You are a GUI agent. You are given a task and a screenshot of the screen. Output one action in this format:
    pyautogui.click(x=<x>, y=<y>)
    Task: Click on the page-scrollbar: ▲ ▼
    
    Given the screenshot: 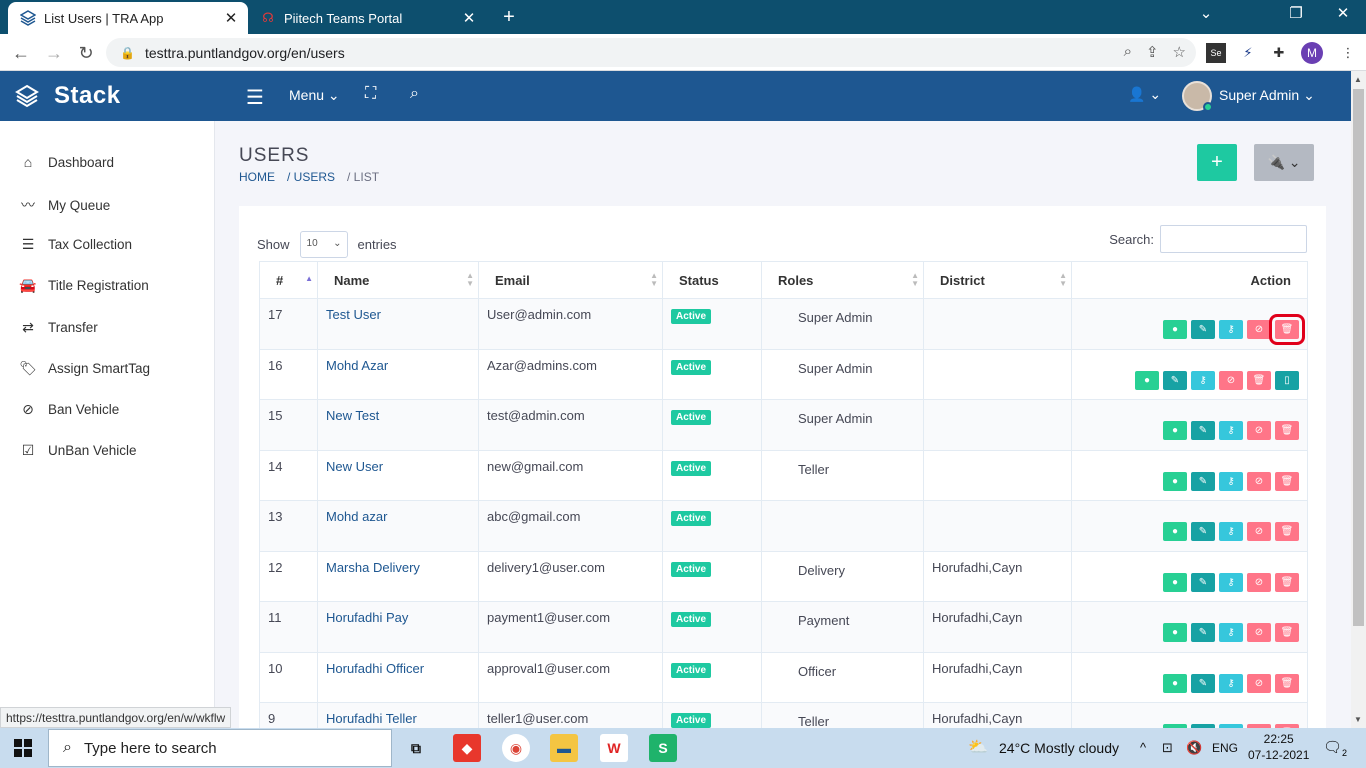 What is the action you would take?
    pyautogui.click(x=1358, y=399)
    